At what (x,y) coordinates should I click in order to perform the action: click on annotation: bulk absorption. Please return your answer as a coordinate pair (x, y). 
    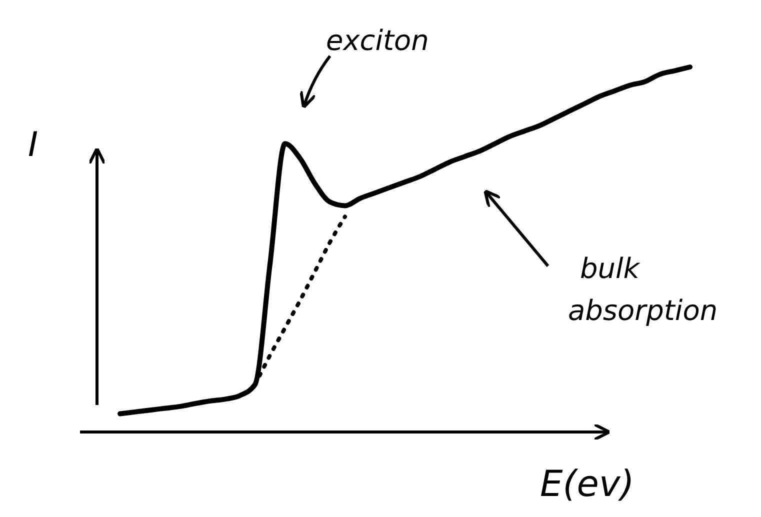
    Looking at the image, I should click on (643, 289).